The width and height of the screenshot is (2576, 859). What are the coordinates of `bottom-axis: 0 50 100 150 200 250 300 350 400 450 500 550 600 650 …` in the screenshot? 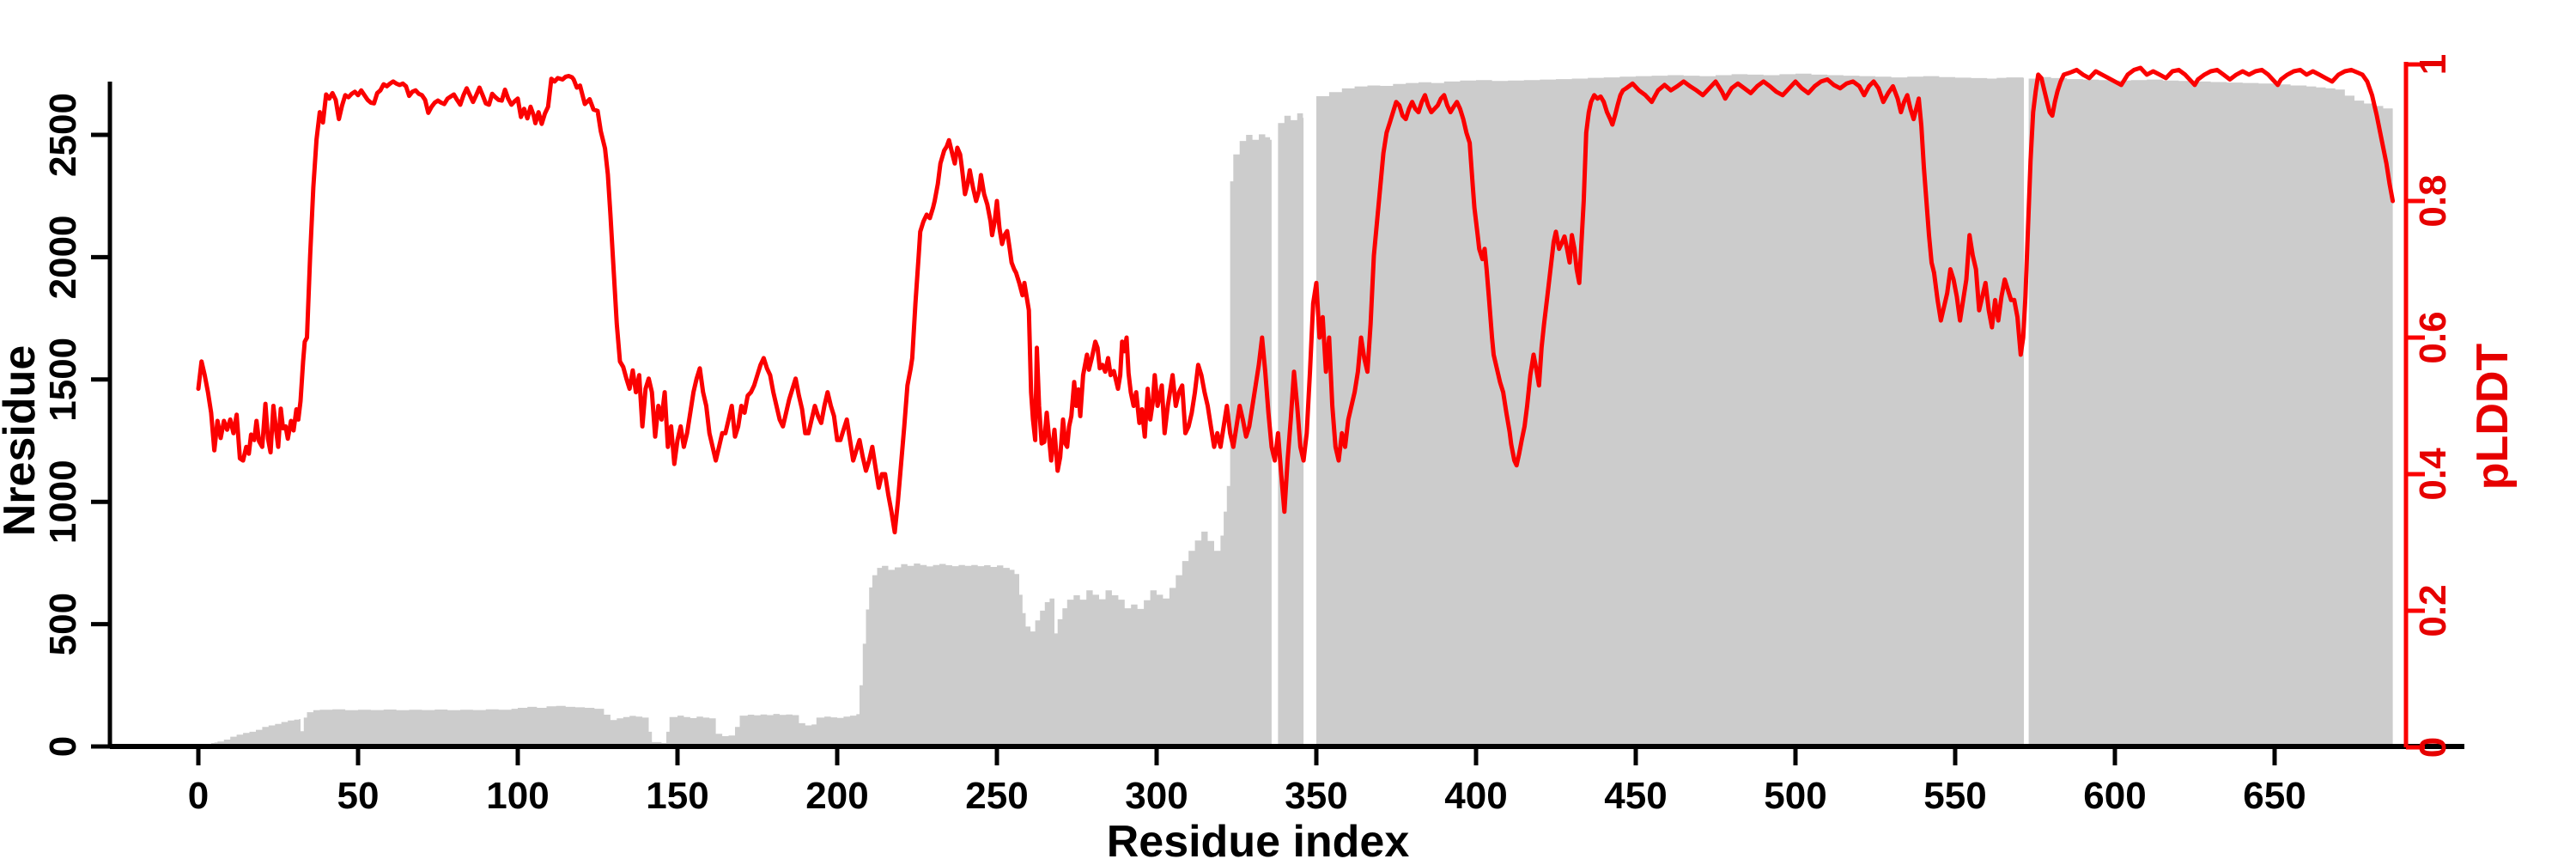 It's located at (1287, 801).